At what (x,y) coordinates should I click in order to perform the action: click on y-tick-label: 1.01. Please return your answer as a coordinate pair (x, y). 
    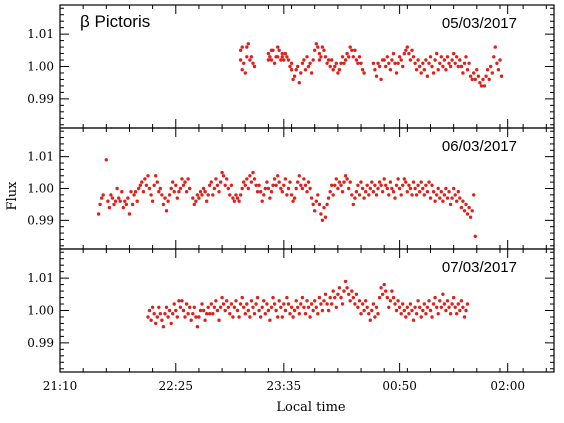
    Looking at the image, I should click on (40, 34).